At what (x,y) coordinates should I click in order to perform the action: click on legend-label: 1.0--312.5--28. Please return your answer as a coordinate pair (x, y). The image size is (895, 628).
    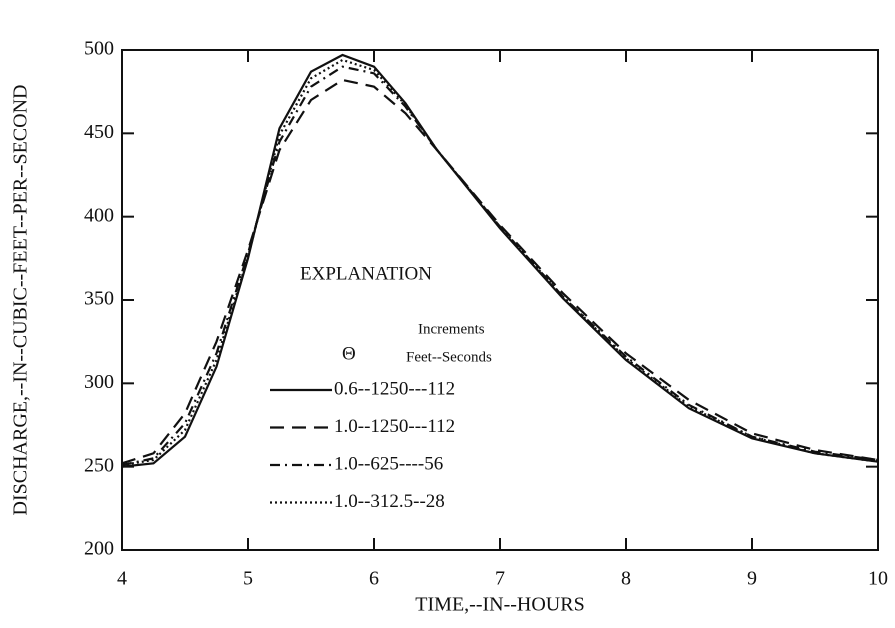
    Looking at the image, I should click on (389, 501).